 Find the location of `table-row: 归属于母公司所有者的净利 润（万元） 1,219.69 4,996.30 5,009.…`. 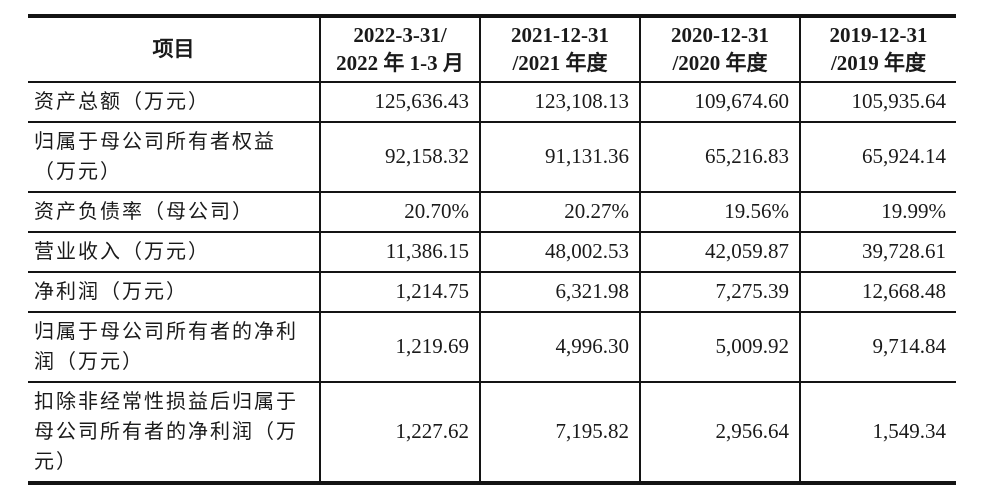

table-row: 归属于母公司所有者的净利 润（万元） 1,219.69 4,996.30 5,009.… is located at coordinates (492, 346).